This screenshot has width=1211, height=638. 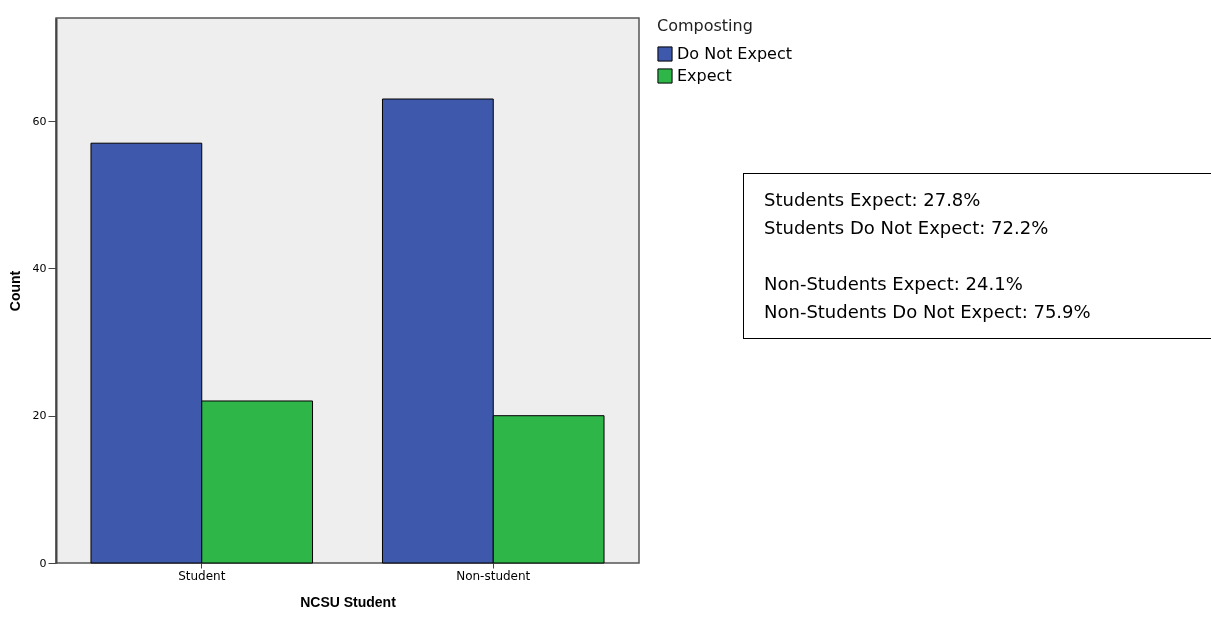 I want to click on y-tick-label: 40, so click(x=39, y=268).